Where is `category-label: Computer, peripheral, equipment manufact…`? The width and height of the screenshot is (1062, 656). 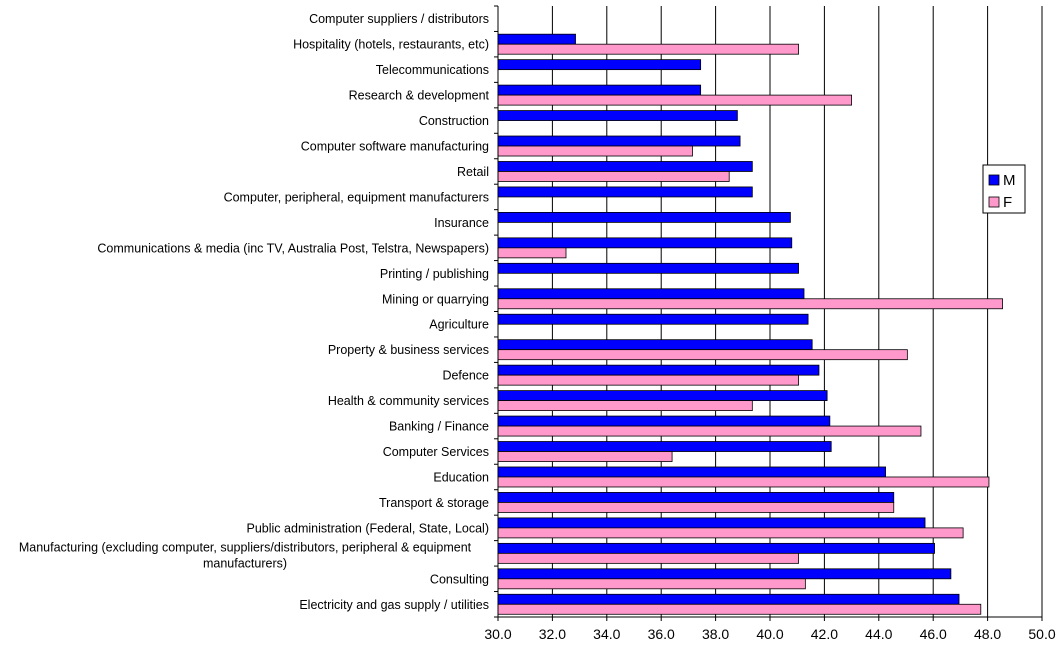
category-label: Computer, peripheral, equipment manufact… is located at coordinates (356, 197).